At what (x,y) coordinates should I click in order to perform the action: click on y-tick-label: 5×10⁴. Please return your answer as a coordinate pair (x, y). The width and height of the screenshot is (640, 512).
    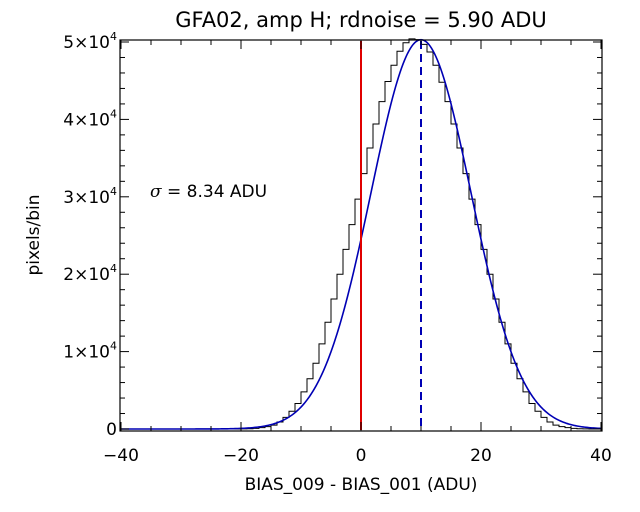
    Looking at the image, I should click on (90, 41).